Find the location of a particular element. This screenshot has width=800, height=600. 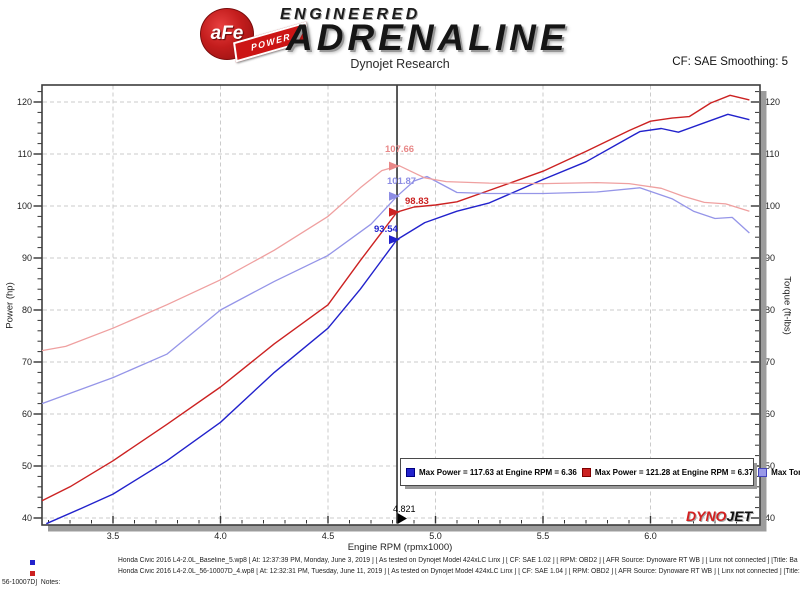

y-tick-label-right: 70 is located at coordinates (770, 362).